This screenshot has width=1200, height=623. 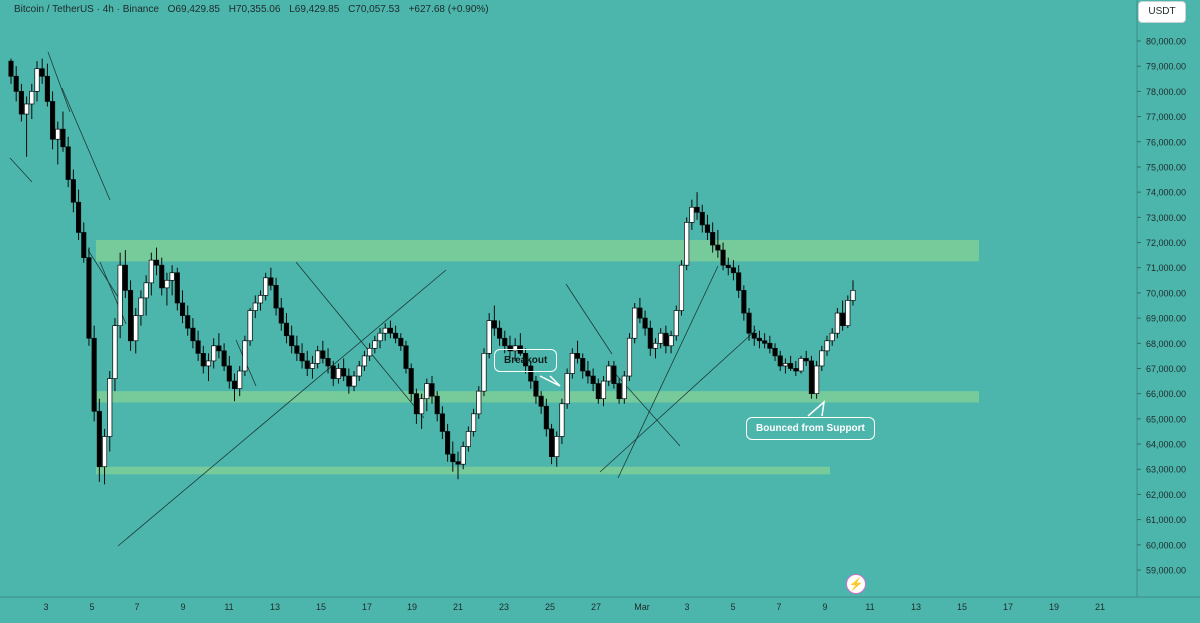 What do you see at coordinates (1162, 12) in the screenshot?
I see `currency-button: USDT` at bounding box center [1162, 12].